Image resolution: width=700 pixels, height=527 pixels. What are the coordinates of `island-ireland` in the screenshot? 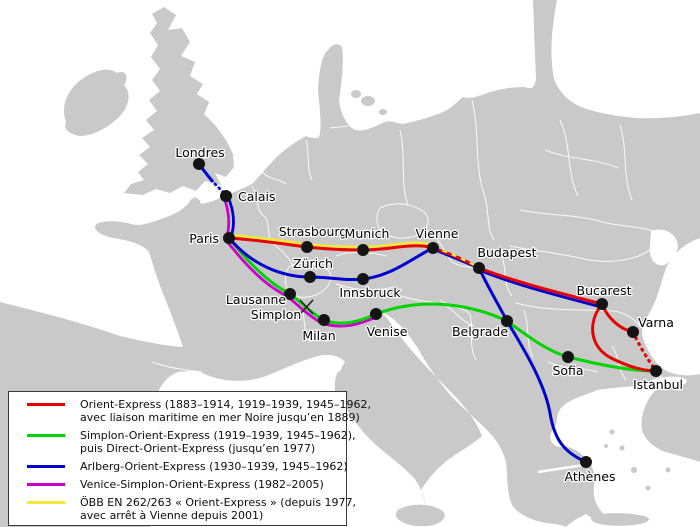 It's located at (96, 102).